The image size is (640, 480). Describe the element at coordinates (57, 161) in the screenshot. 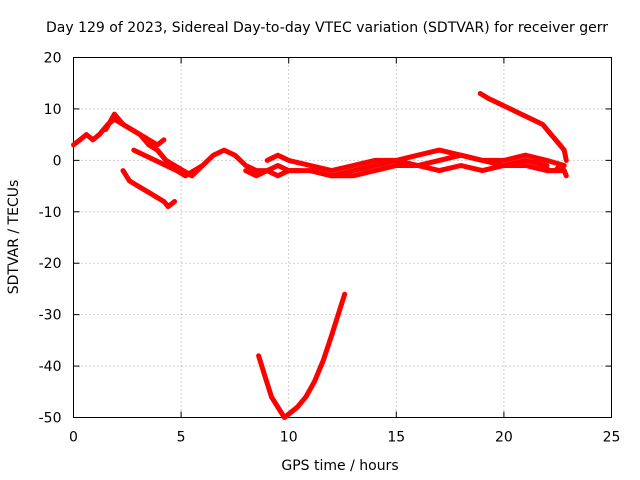

I see `y-tick-label: 0` at that location.